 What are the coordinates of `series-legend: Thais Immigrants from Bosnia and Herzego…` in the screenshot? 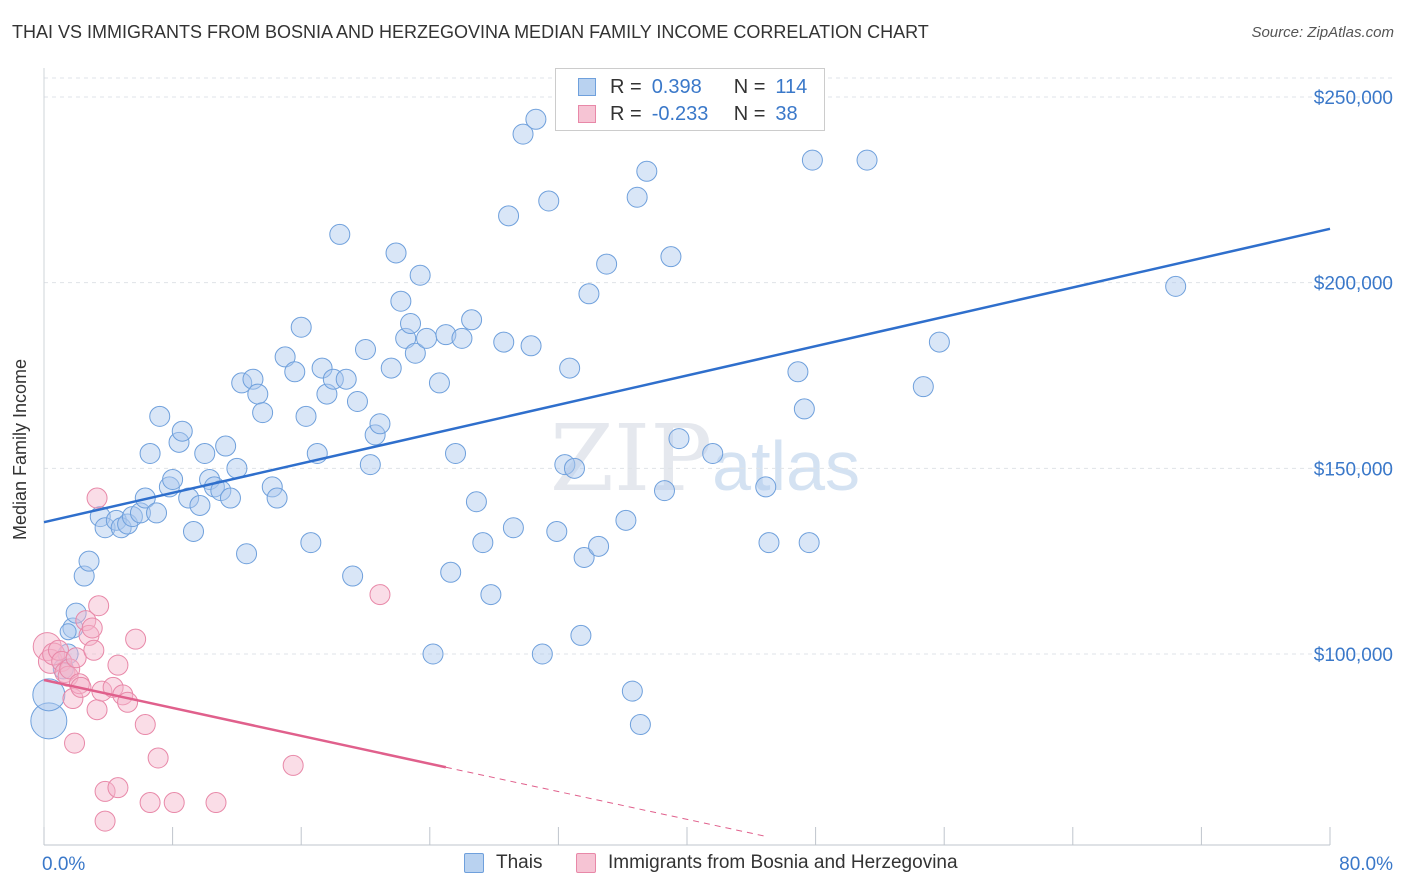 It's located at (703, 865).